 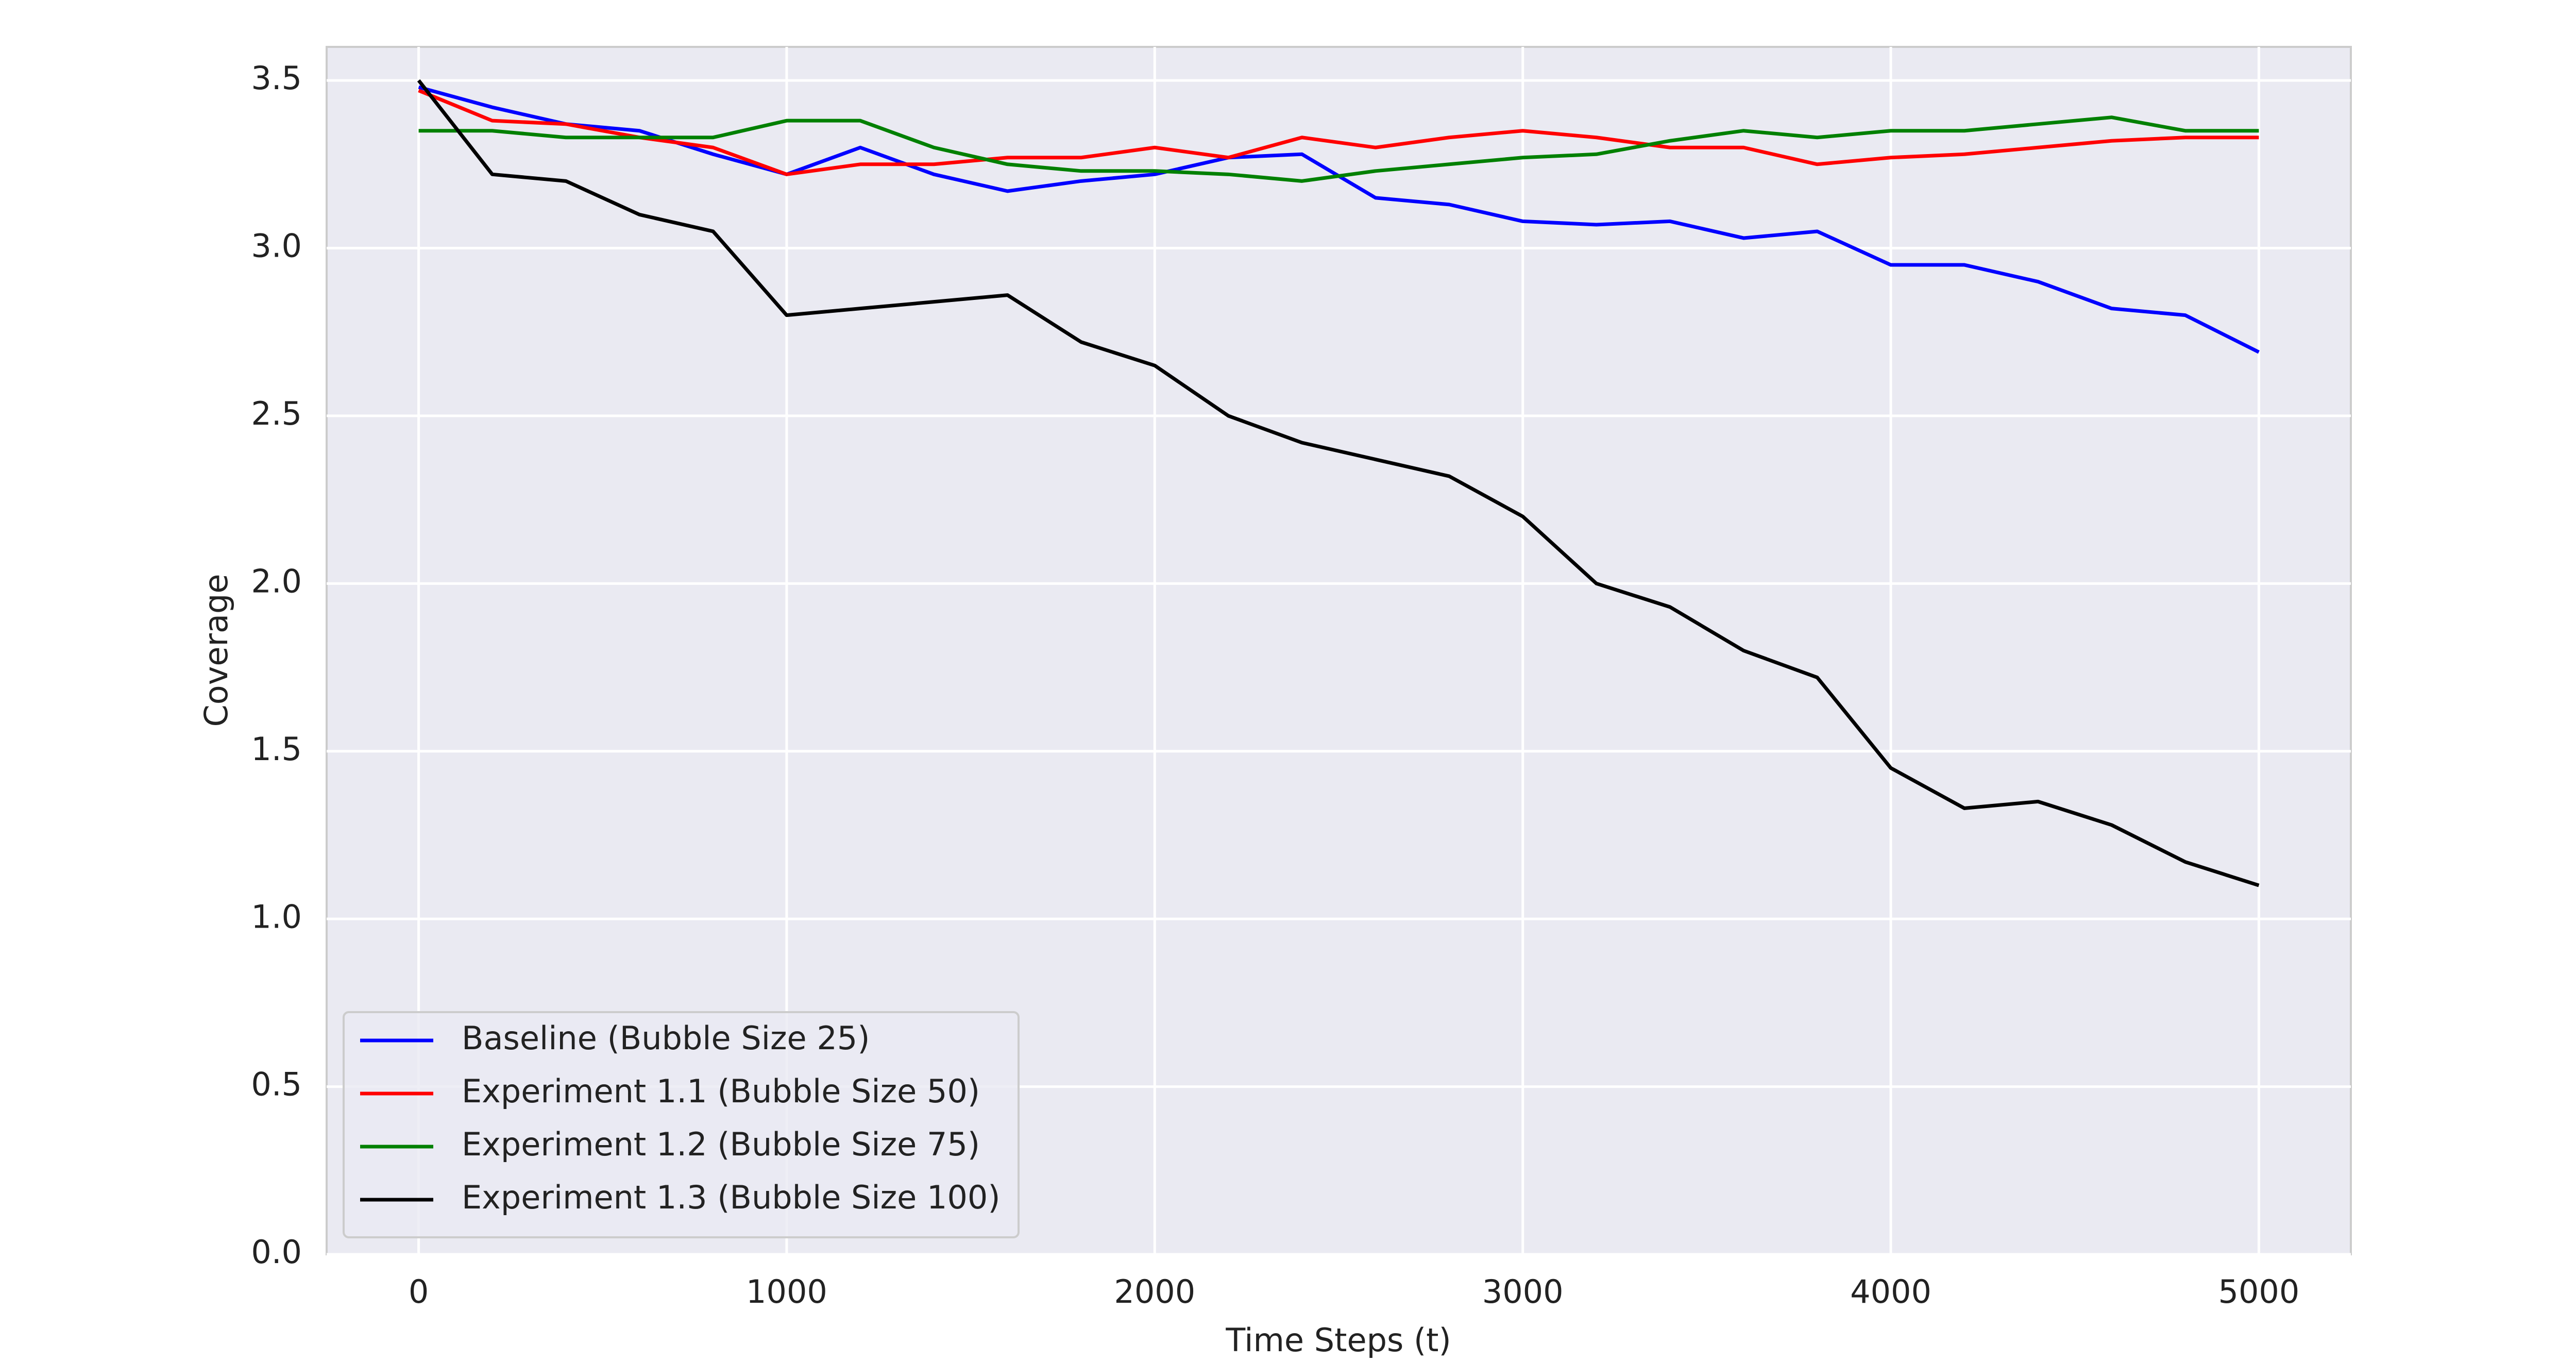 I want to click on y-tick-label: 3.0, so click(x=276, y=246).